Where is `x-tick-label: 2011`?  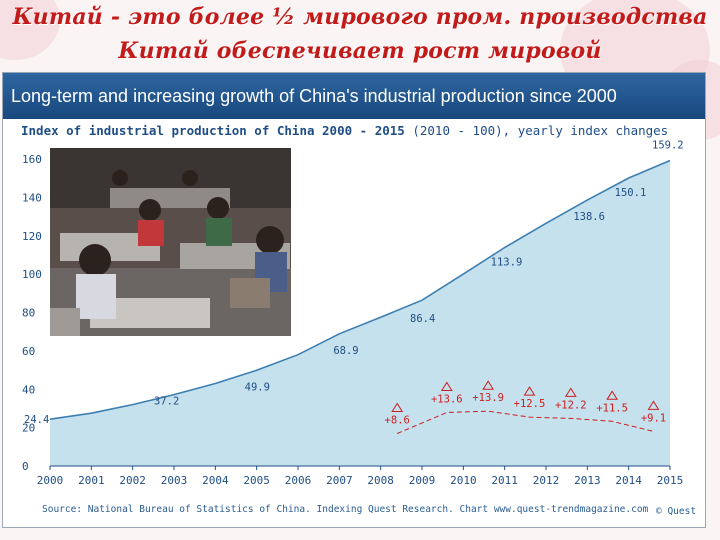 x-tick-label: 2011 is located at coordinates (504, 480).